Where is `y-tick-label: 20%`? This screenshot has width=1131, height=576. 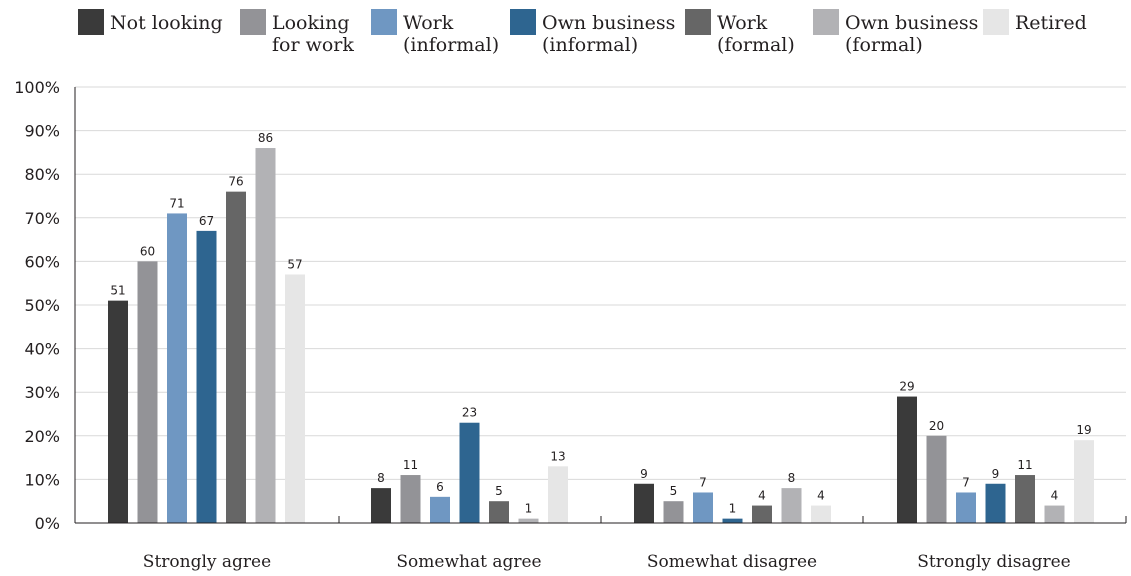
y-tick-label: 20% is located at coordinates (42, 436).